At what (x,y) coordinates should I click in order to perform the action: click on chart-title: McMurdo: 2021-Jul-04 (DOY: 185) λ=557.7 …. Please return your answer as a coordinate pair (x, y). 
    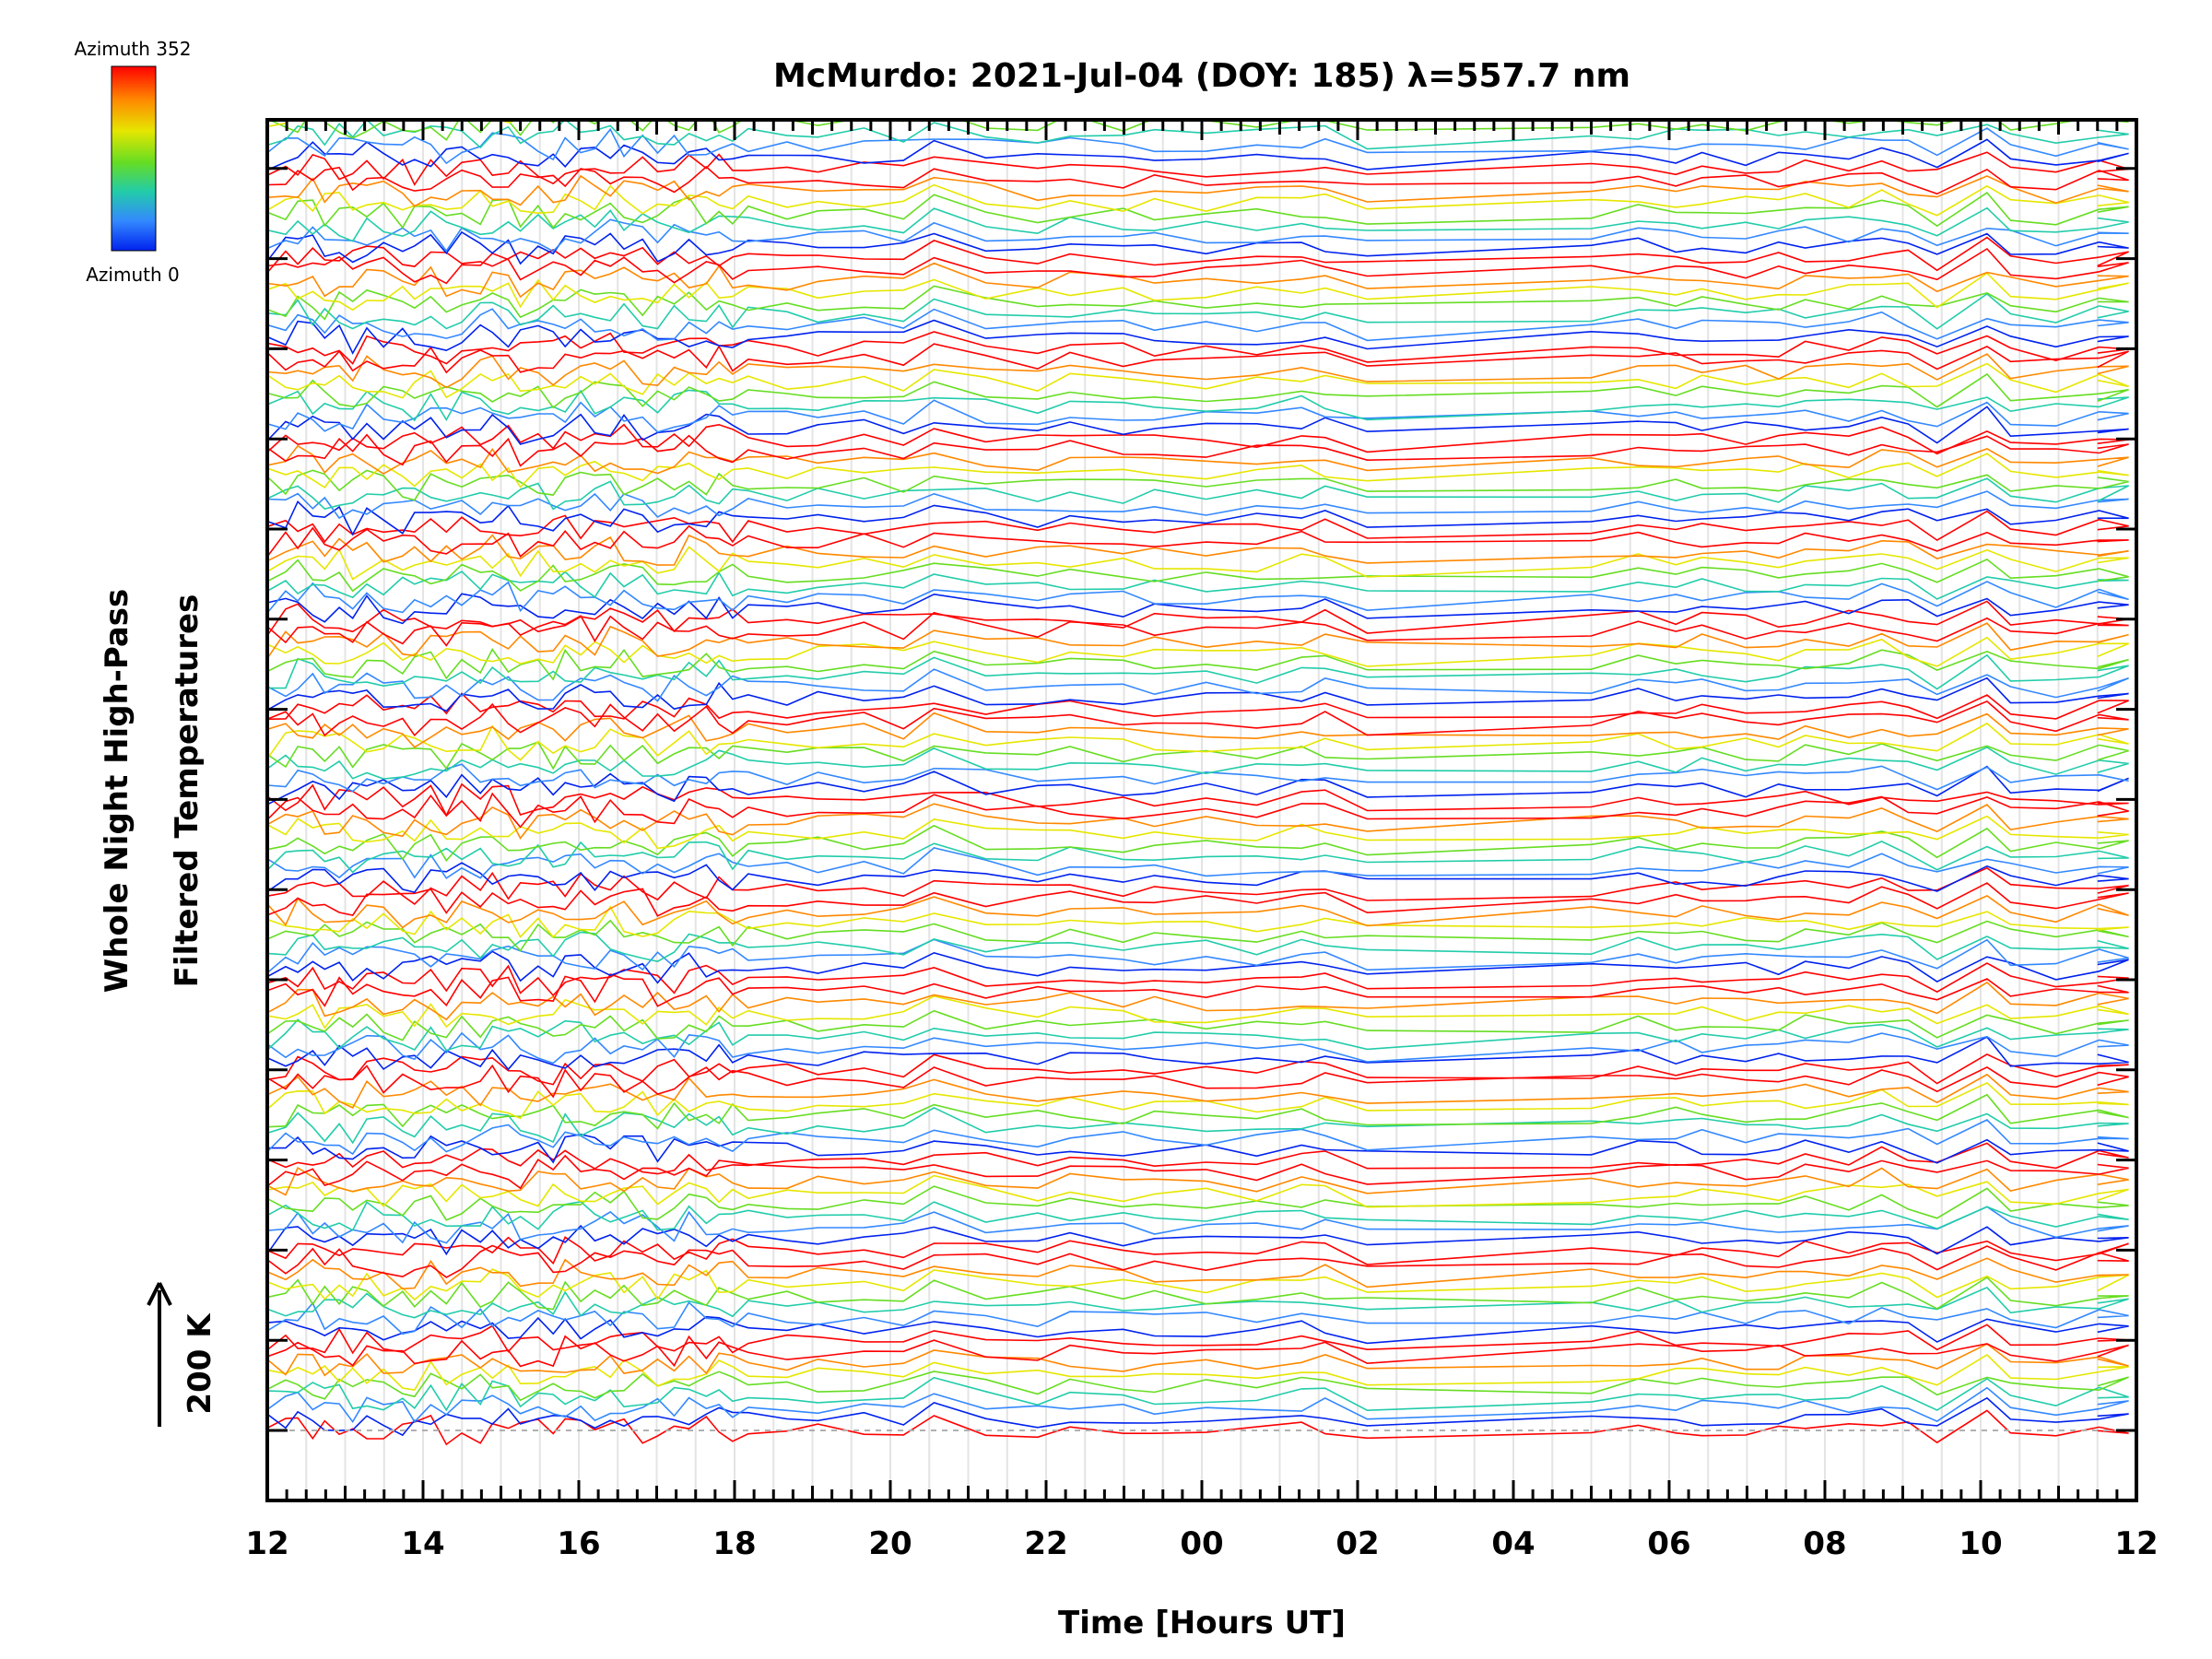
    Looking at the image, I should click on (1201, 76).